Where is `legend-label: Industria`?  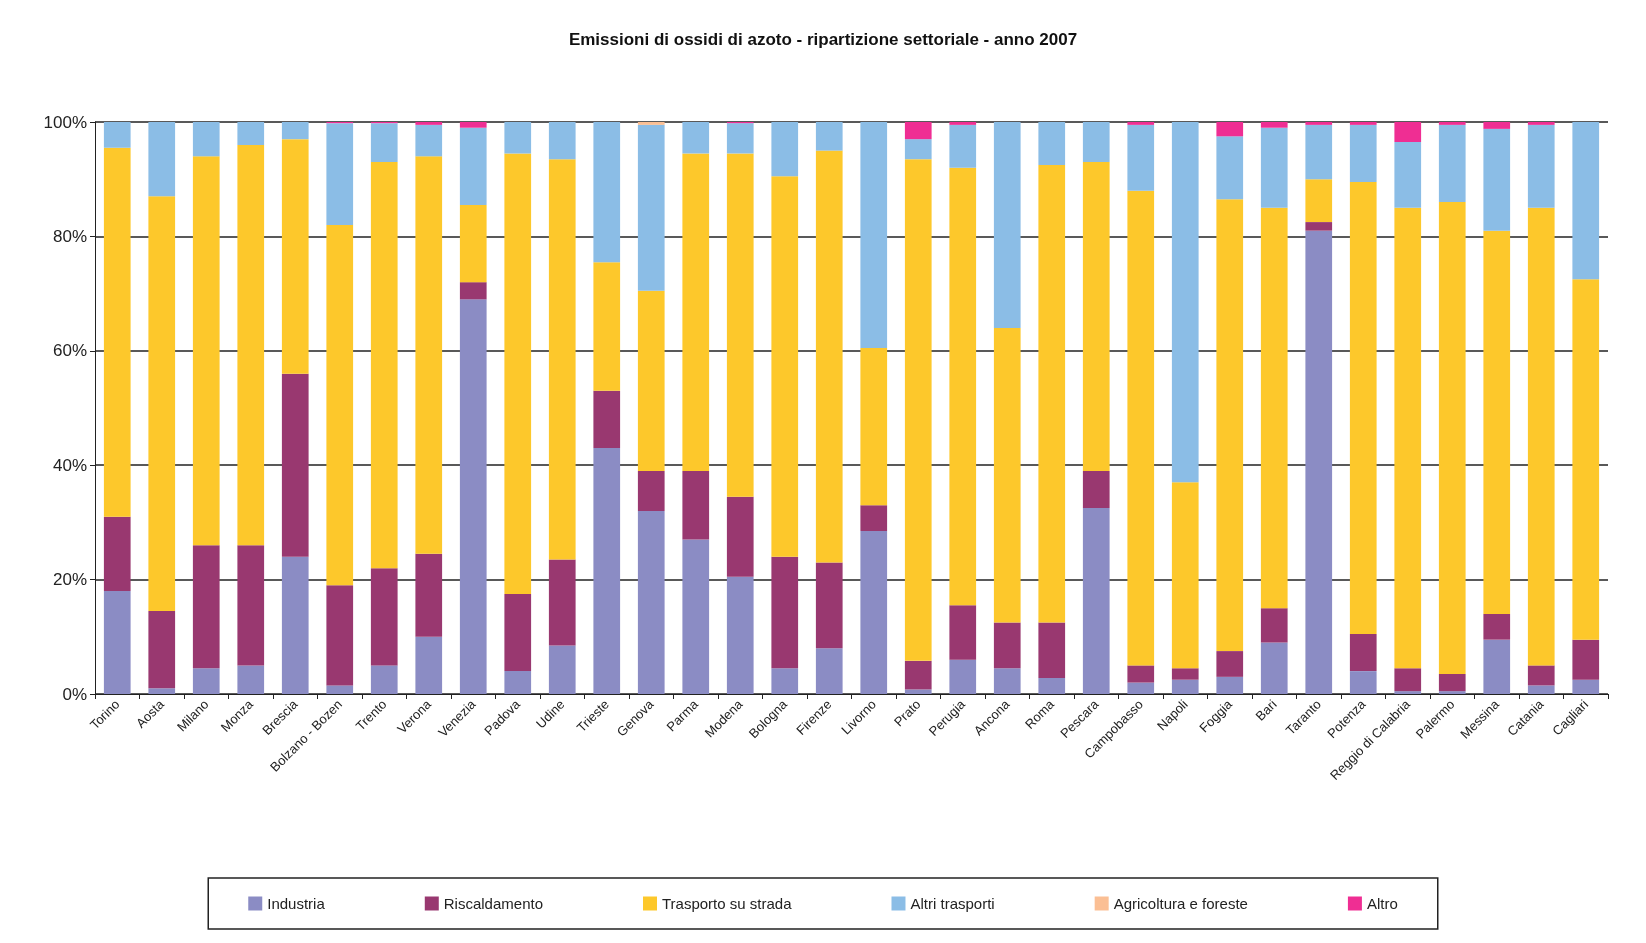
legend-label: Industria is located at coordinates (296, 903).